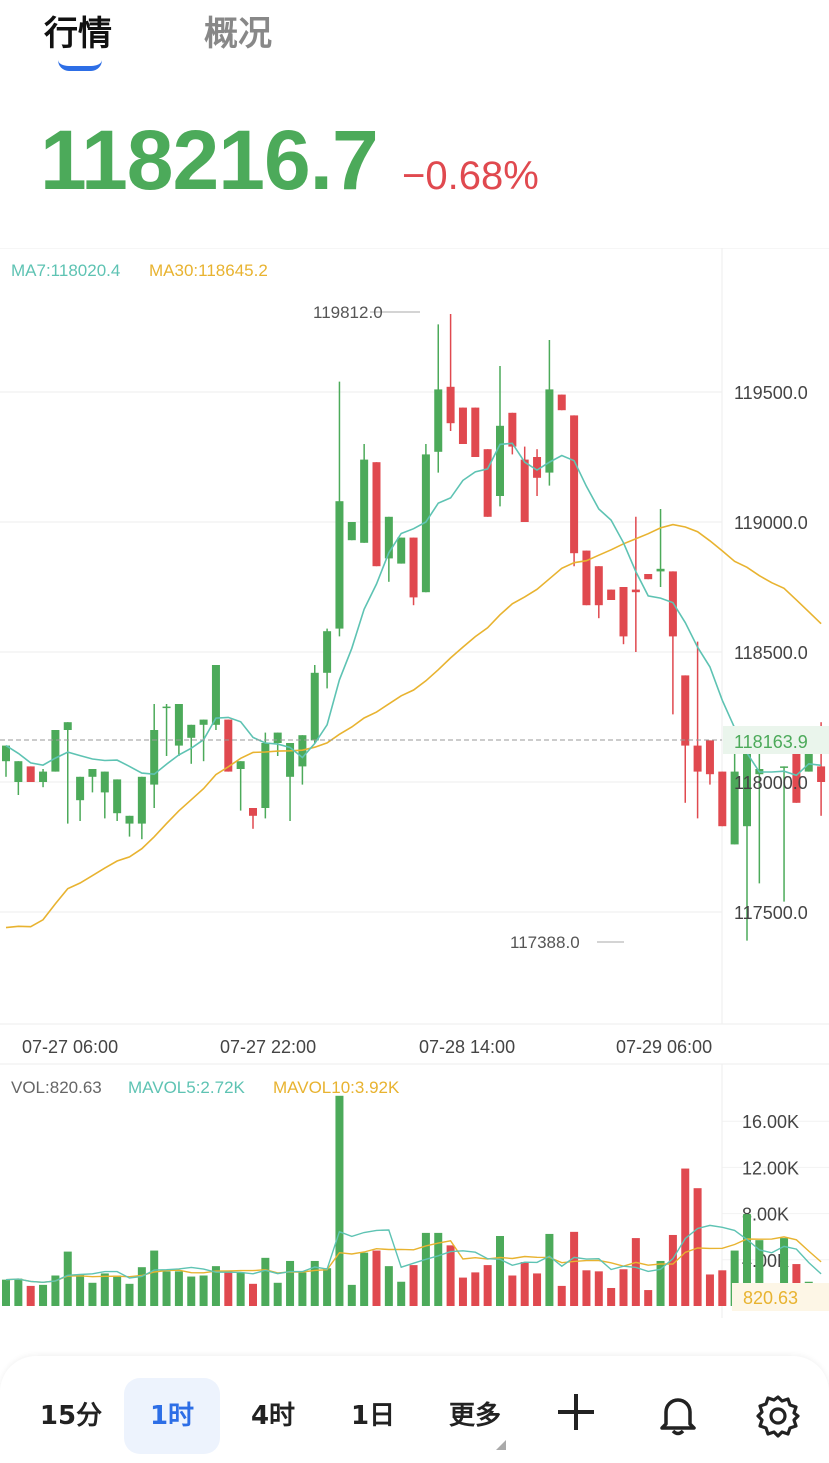 The width and height of the screenshot is (829, 1463). What do you see at coordinates (771, 913) in the screenshot?
I see `price-tick-label: 117500.0` at bounding box center [771, 913].